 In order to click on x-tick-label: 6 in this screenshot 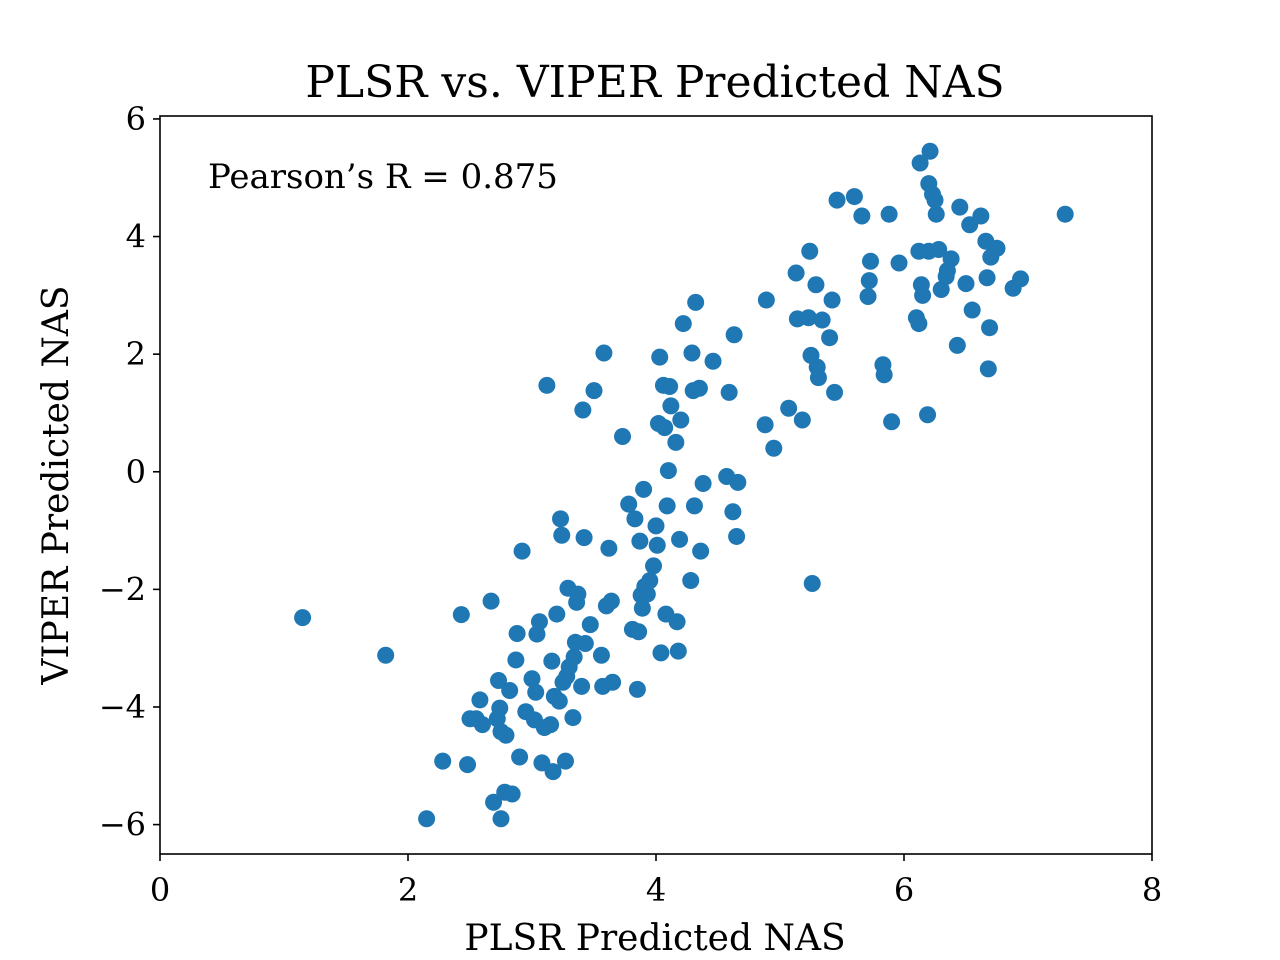, I will do `click(904, 890)`.